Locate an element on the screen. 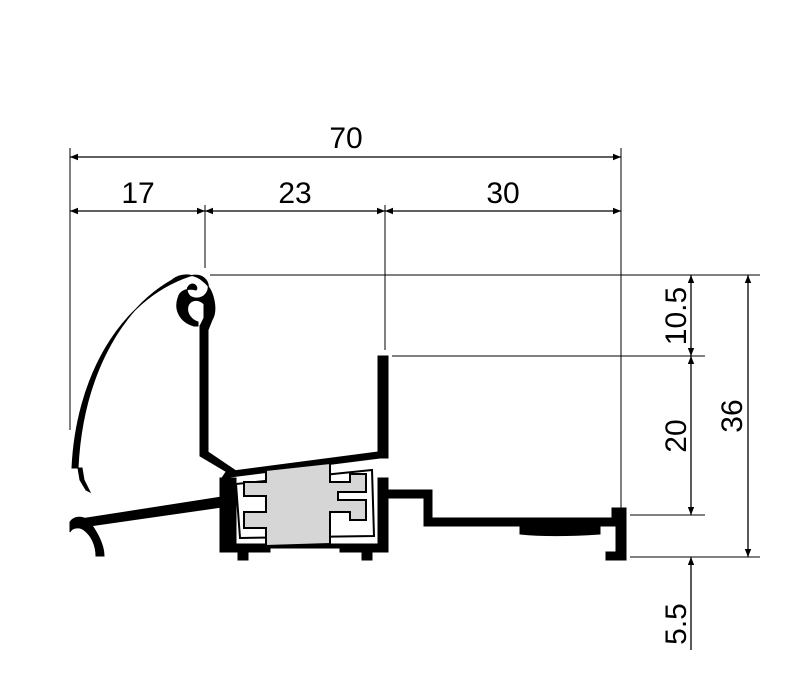 The width and height of the screenshot is (803, 677). segment-3-label: 30 is located at coordinates (502, 193).